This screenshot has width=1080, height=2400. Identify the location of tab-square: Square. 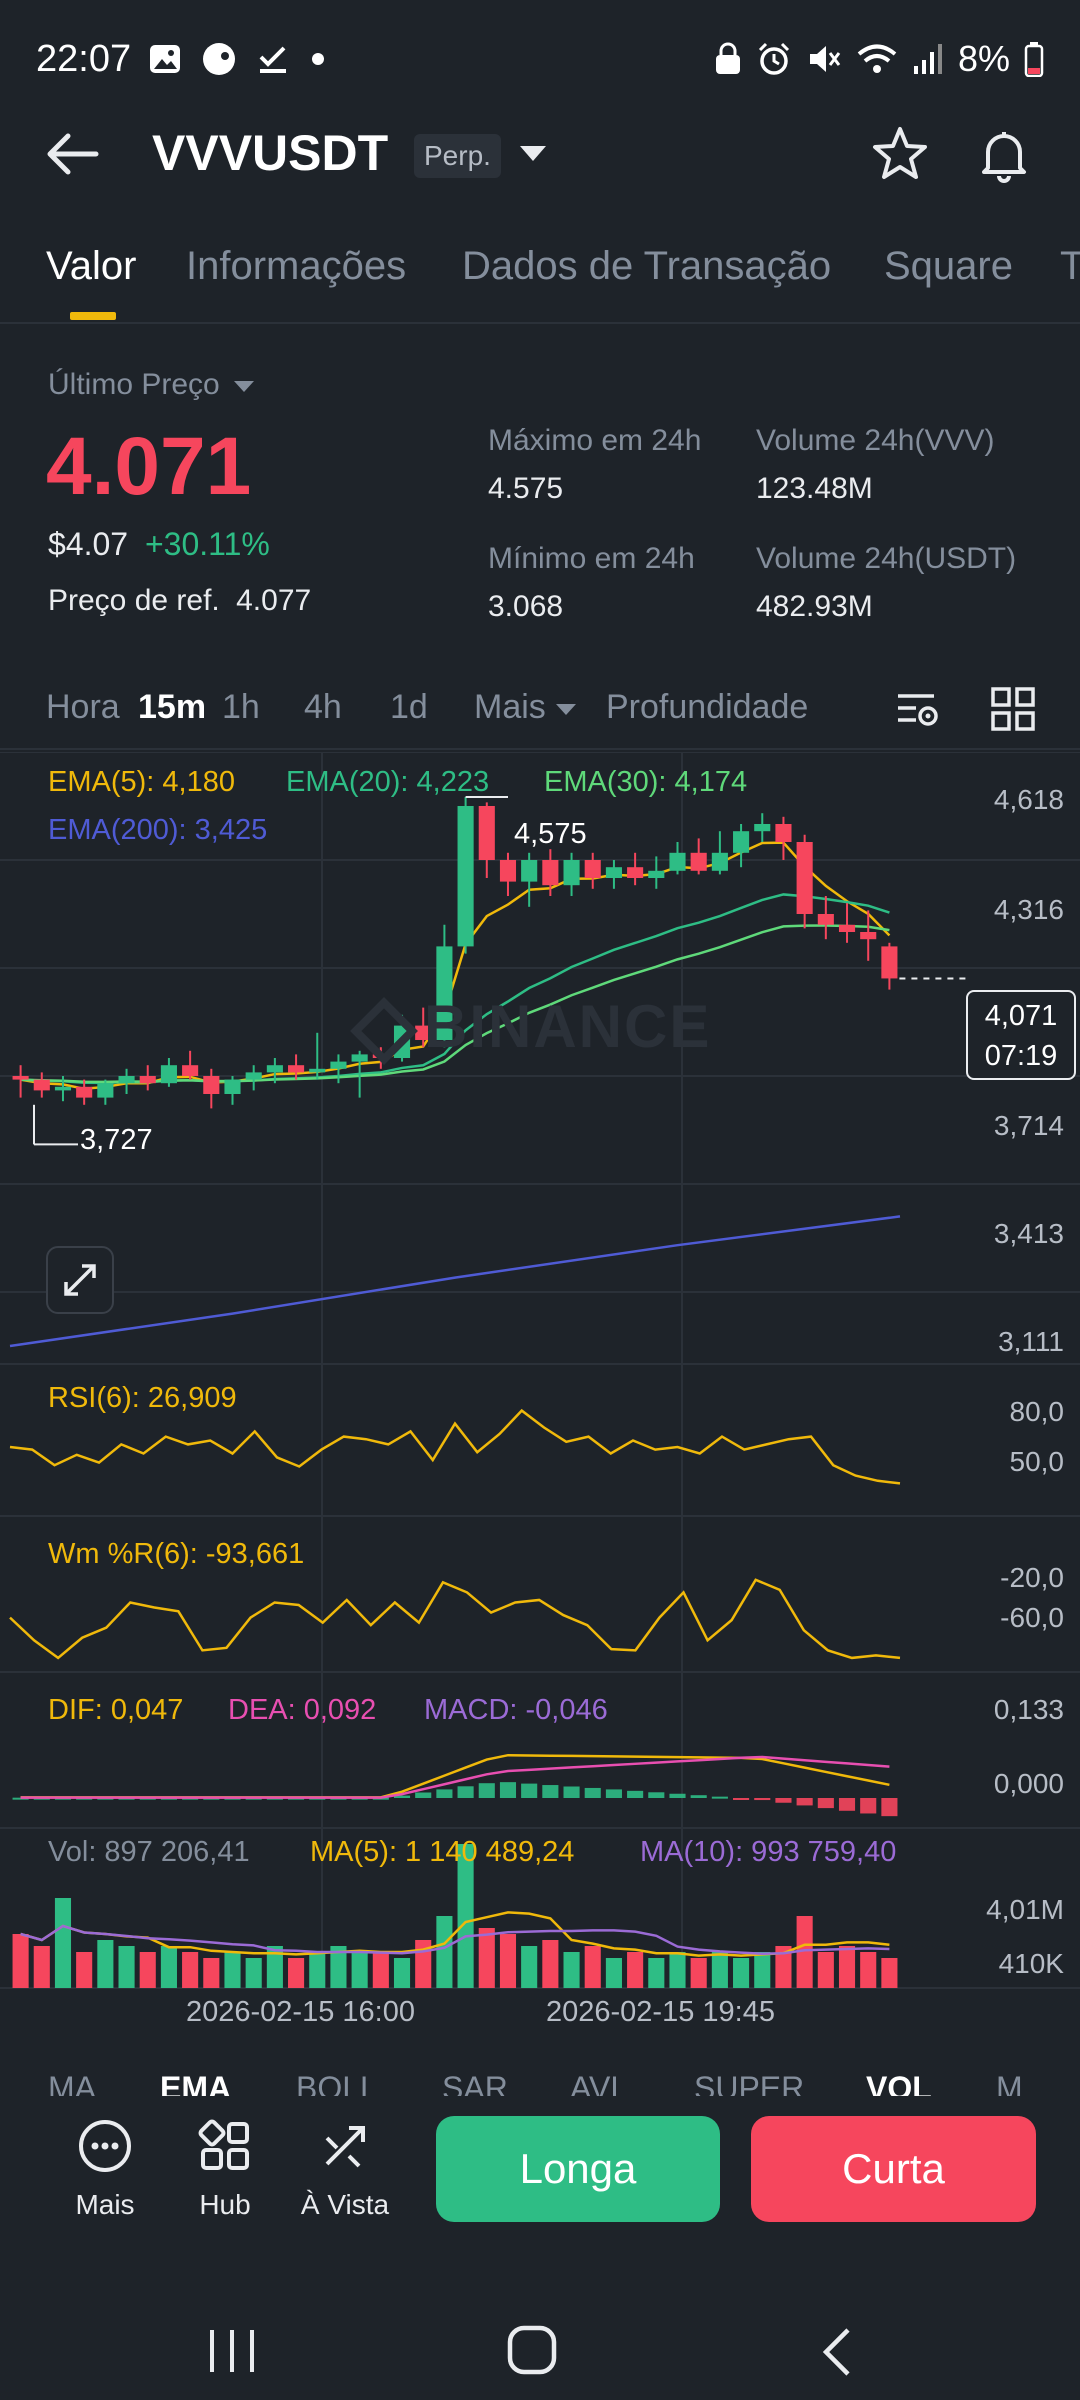
(948, 266).